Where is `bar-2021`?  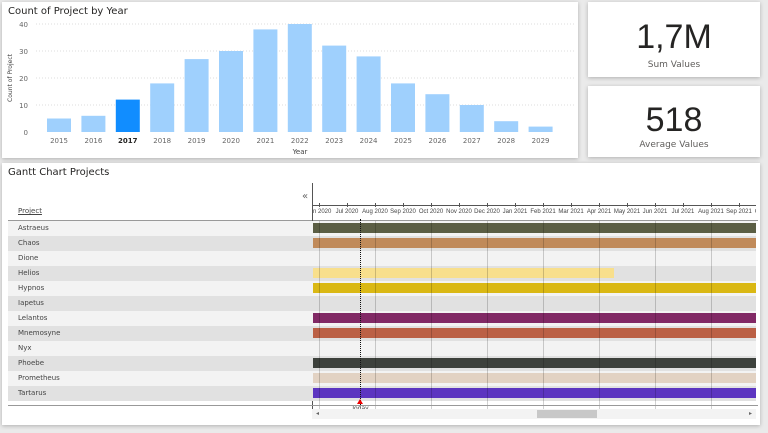 bar-2021 is located at coordinates (265, 80).